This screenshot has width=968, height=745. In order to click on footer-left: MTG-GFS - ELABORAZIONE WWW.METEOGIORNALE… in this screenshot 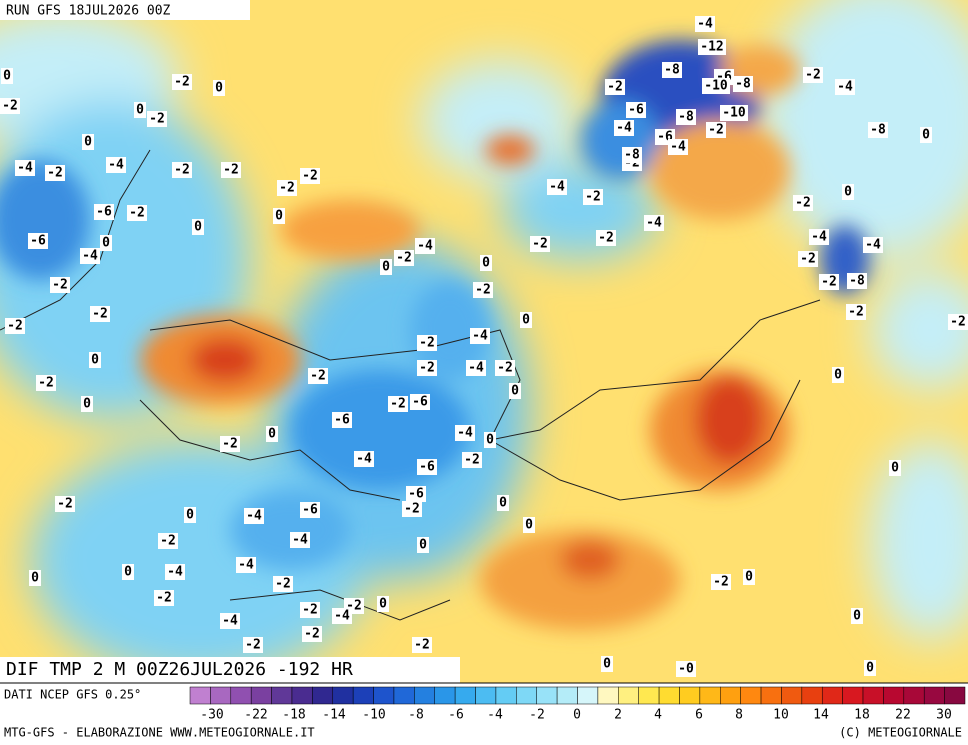, I will do `click(159, 733)`.